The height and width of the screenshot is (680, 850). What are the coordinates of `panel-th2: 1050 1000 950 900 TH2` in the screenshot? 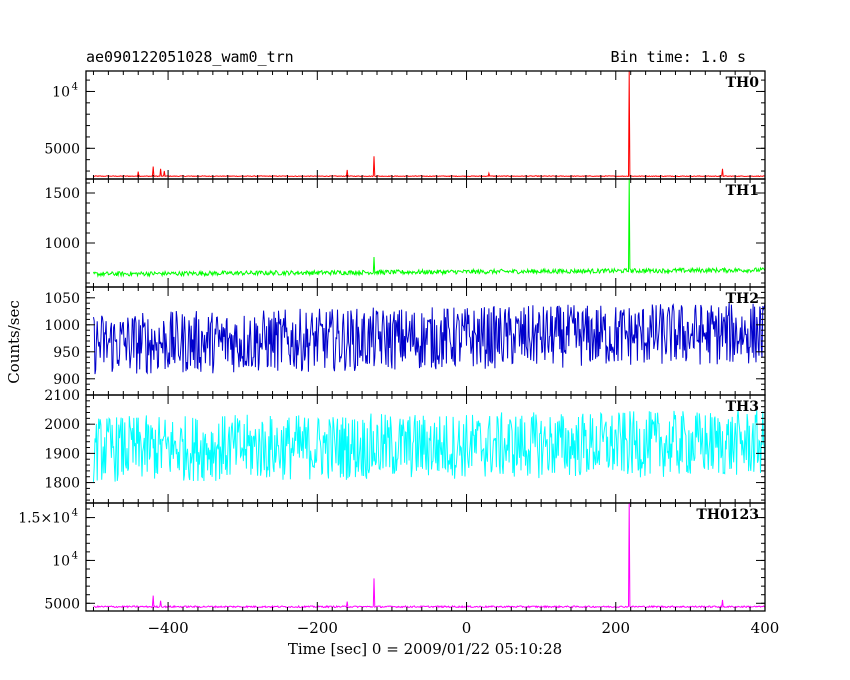 It's located at (405, 341).